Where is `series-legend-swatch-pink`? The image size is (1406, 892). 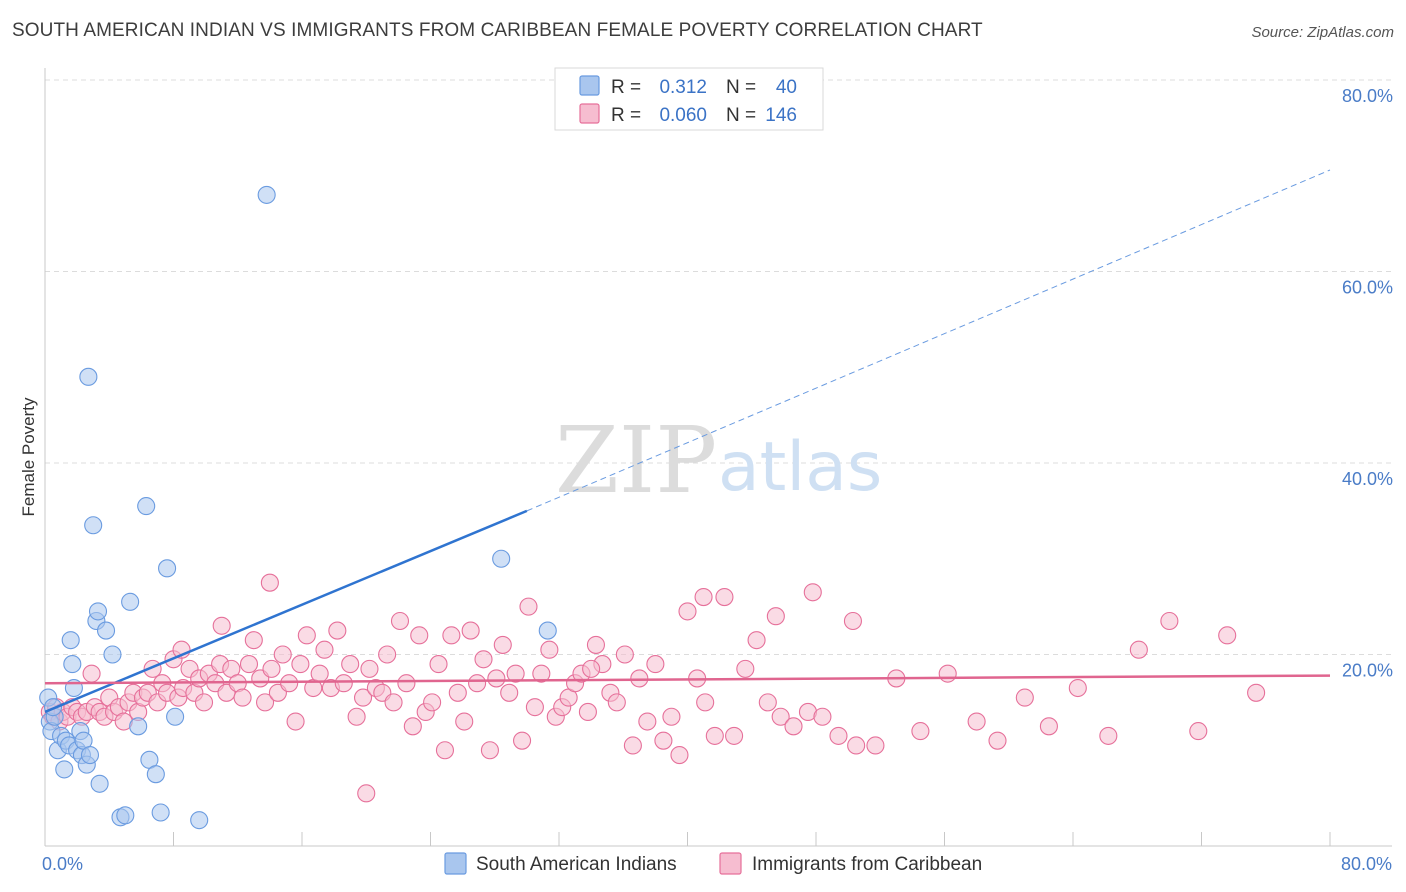
series-legend-swatch-pink is located at coordinates (730, 863).